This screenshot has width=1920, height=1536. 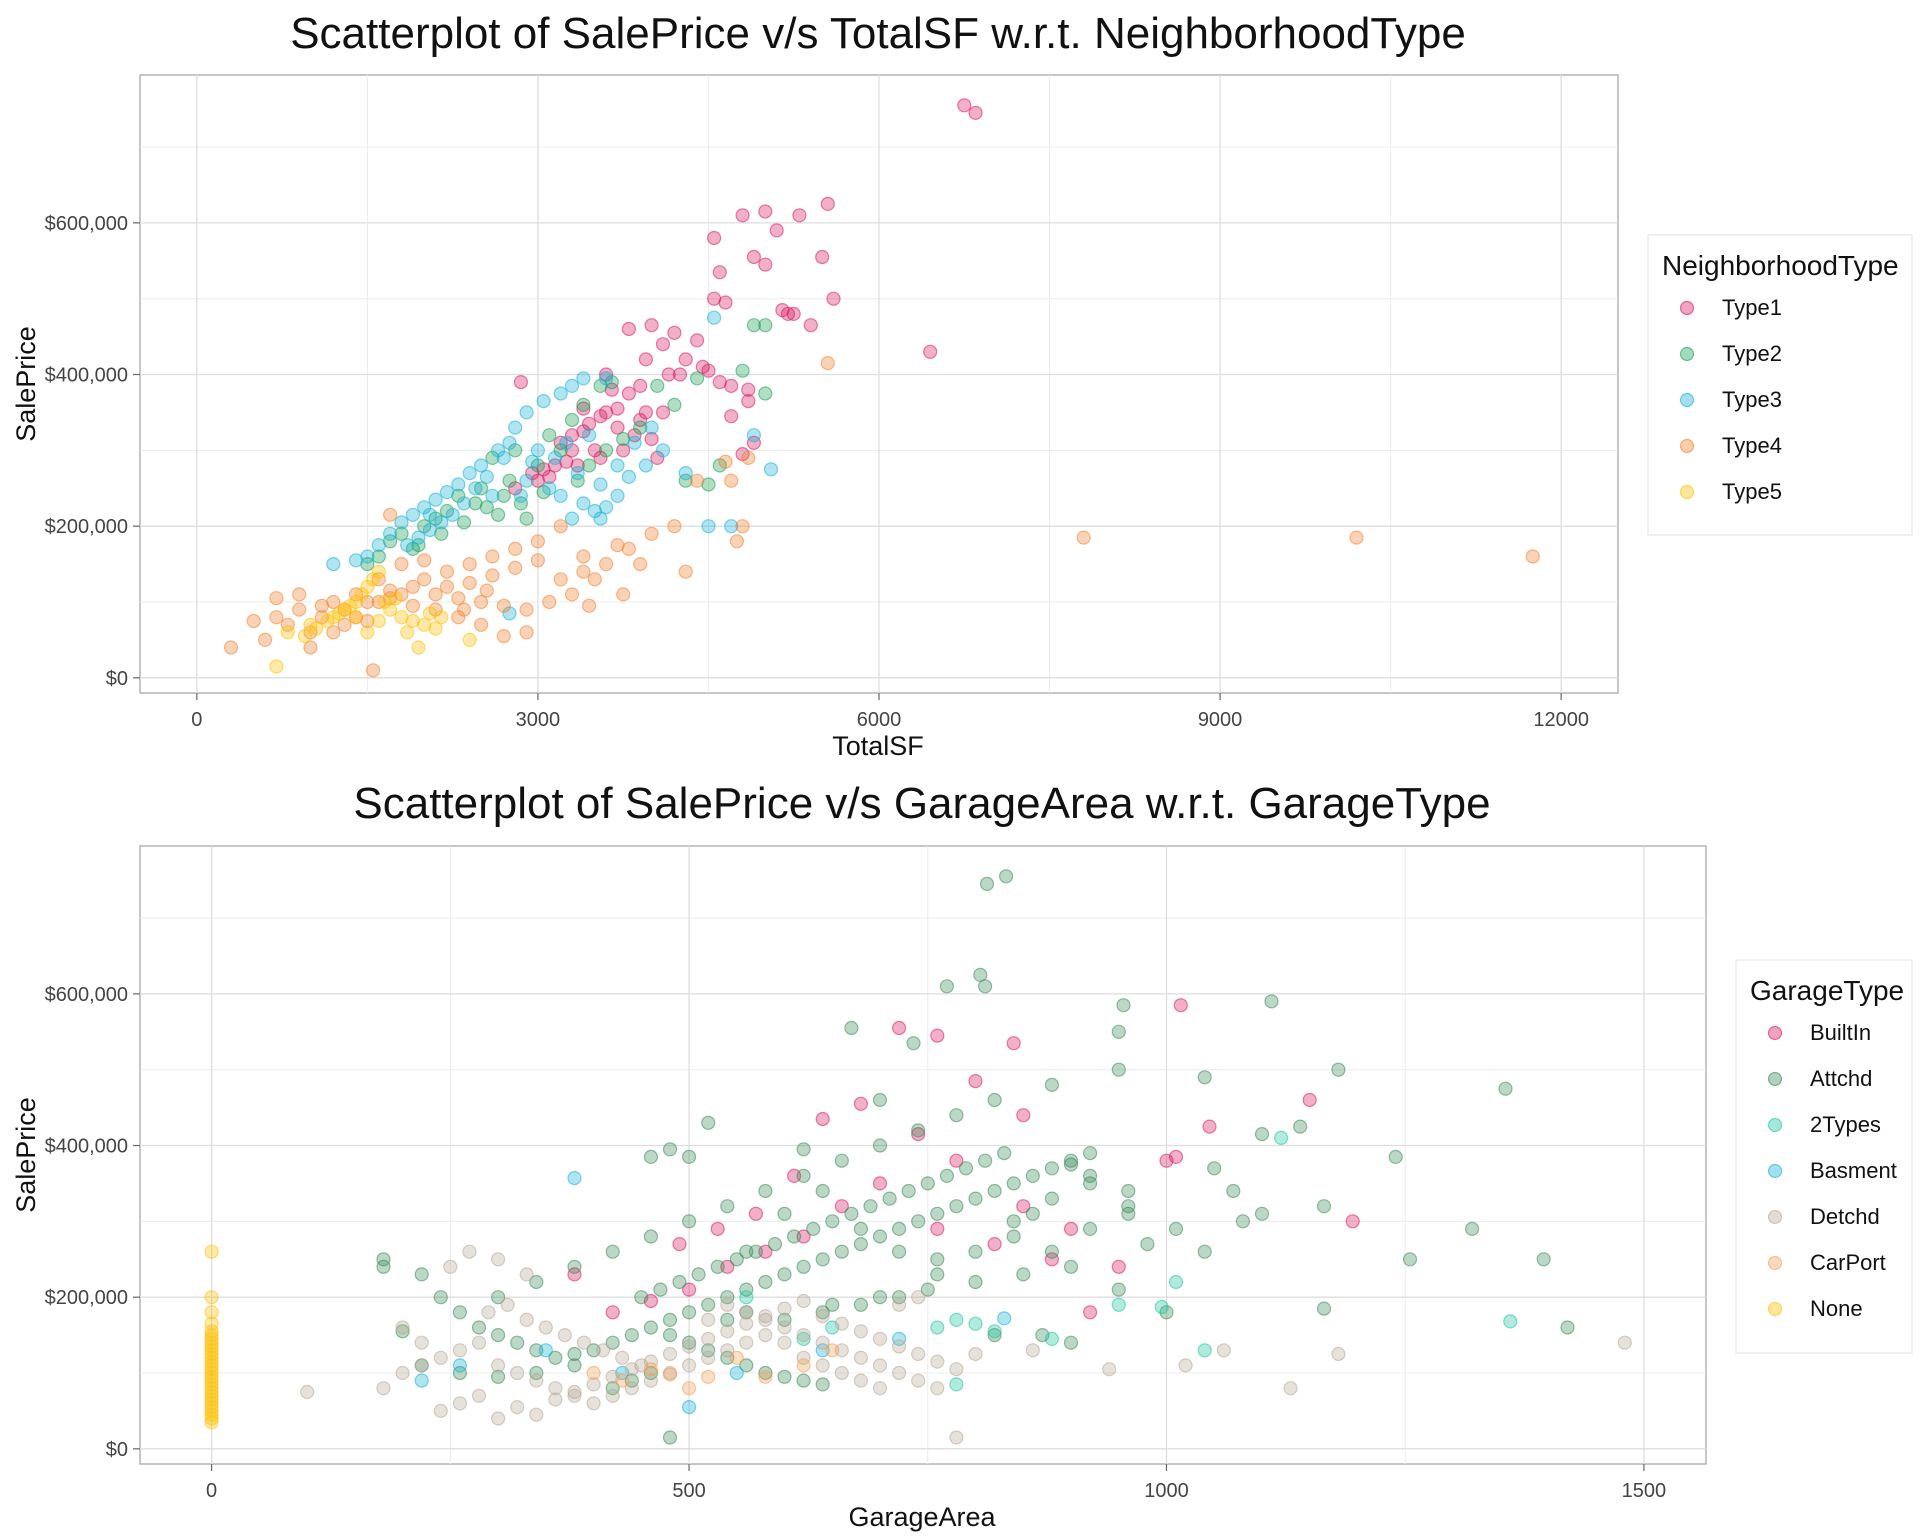 I want to click on x-axis-title: TotalSF, so click(x=878, y=746).